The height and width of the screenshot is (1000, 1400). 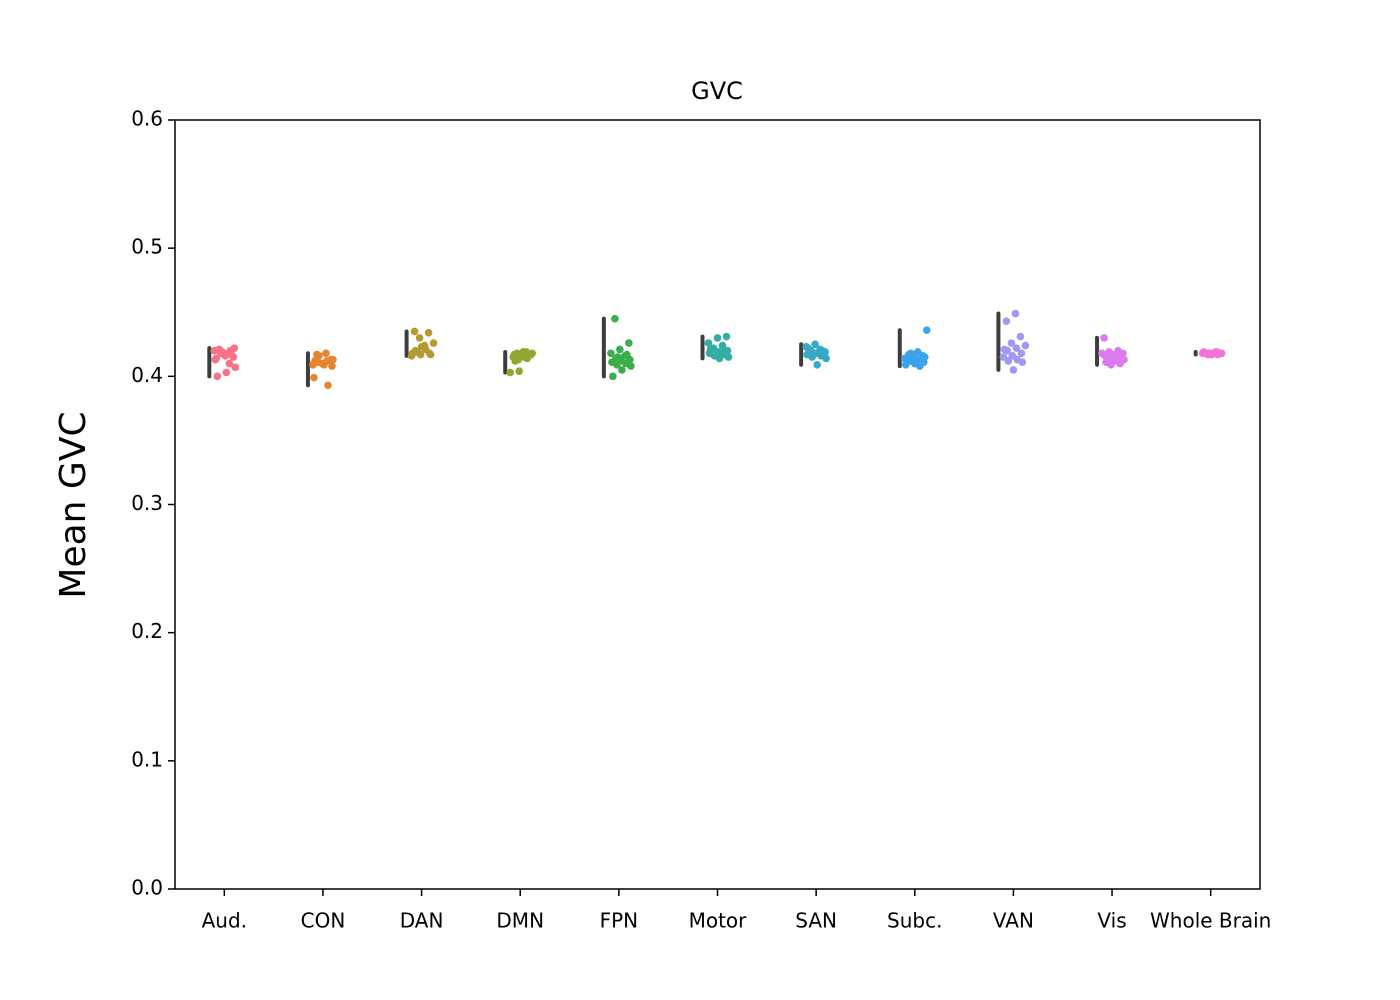 I want to click on y-axis-label: Mean GVC, so click(x=73, y=504).